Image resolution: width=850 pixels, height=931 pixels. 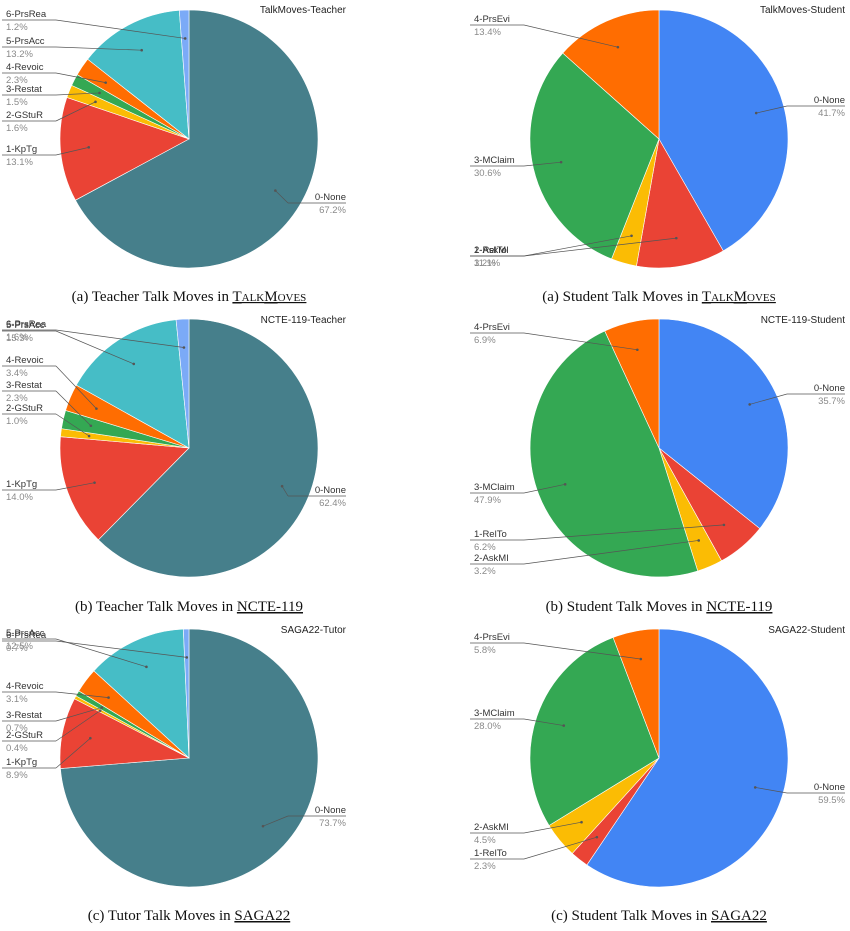 I want to click on pie-title: NCTE-119-Student, so click(x=803, y=320).